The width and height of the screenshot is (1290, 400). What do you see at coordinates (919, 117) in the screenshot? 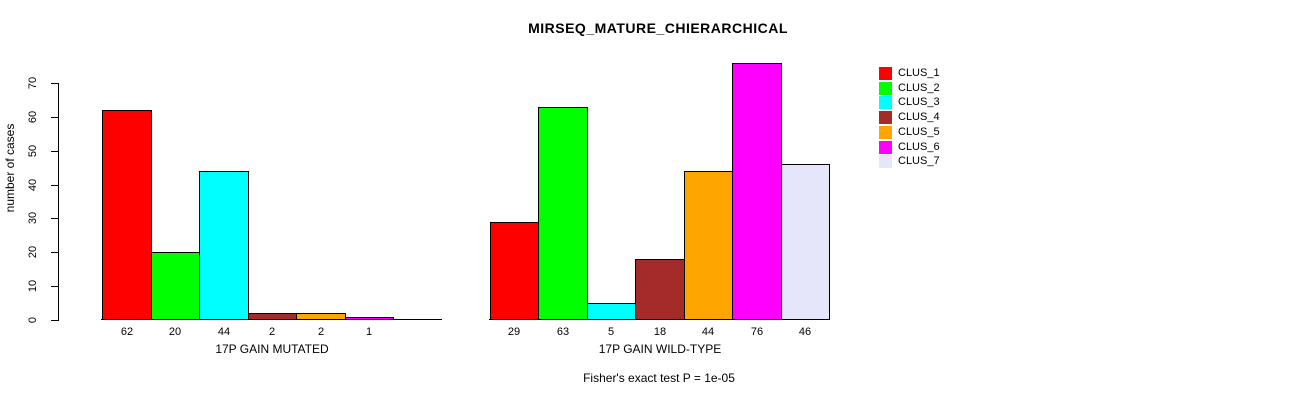
I see `legend-label: CLUS_4` at bounding box center [919, 117].